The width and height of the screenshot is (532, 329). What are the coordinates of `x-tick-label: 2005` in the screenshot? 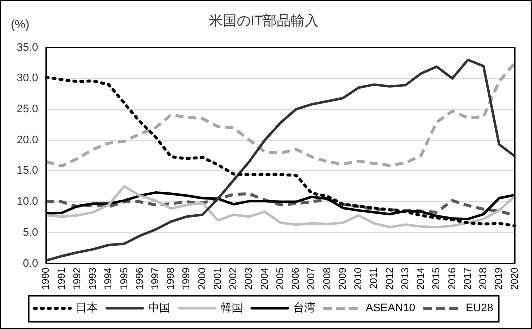 It's located at (280, 278).